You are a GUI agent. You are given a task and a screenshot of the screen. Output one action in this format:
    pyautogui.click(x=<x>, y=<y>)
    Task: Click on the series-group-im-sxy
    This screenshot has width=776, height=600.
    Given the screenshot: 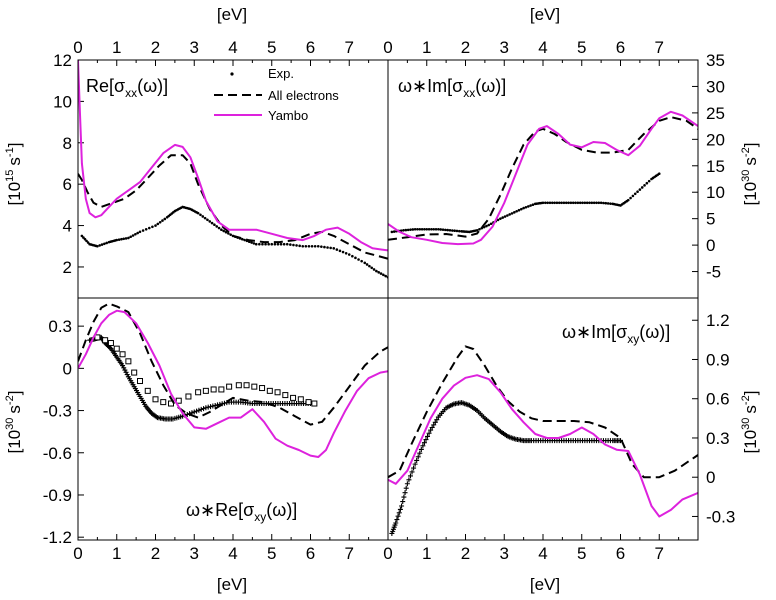 What is the action you would take?
    pyautogui.click(x=543, y=440)
    